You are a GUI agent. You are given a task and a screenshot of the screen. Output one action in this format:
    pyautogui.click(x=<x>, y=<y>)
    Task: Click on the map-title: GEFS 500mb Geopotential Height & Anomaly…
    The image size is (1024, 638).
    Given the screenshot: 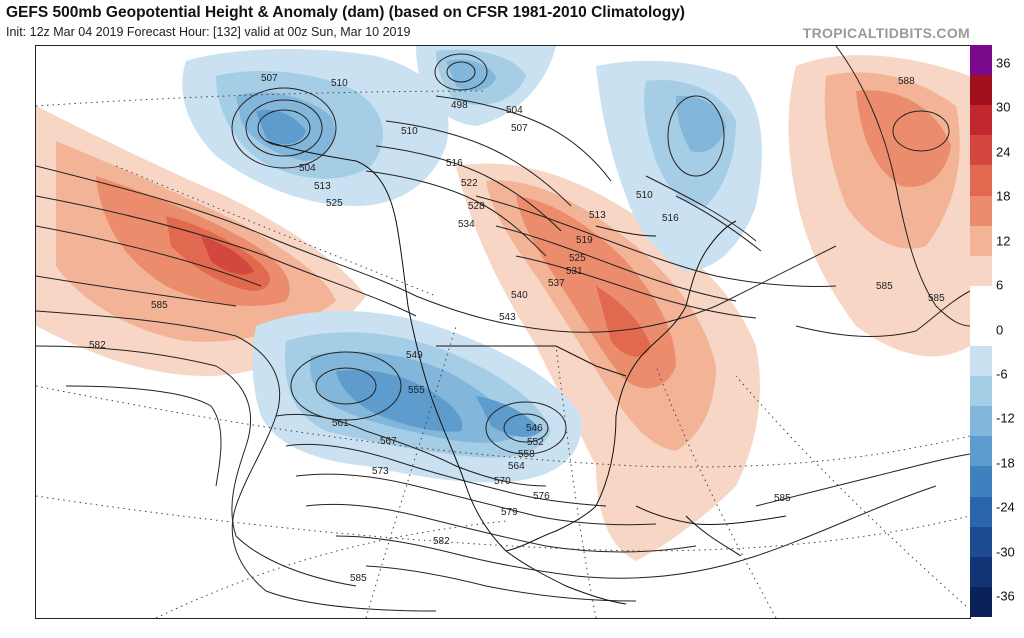 What is the action you would take?
    pyautogui.click(x=345, y=12)
    